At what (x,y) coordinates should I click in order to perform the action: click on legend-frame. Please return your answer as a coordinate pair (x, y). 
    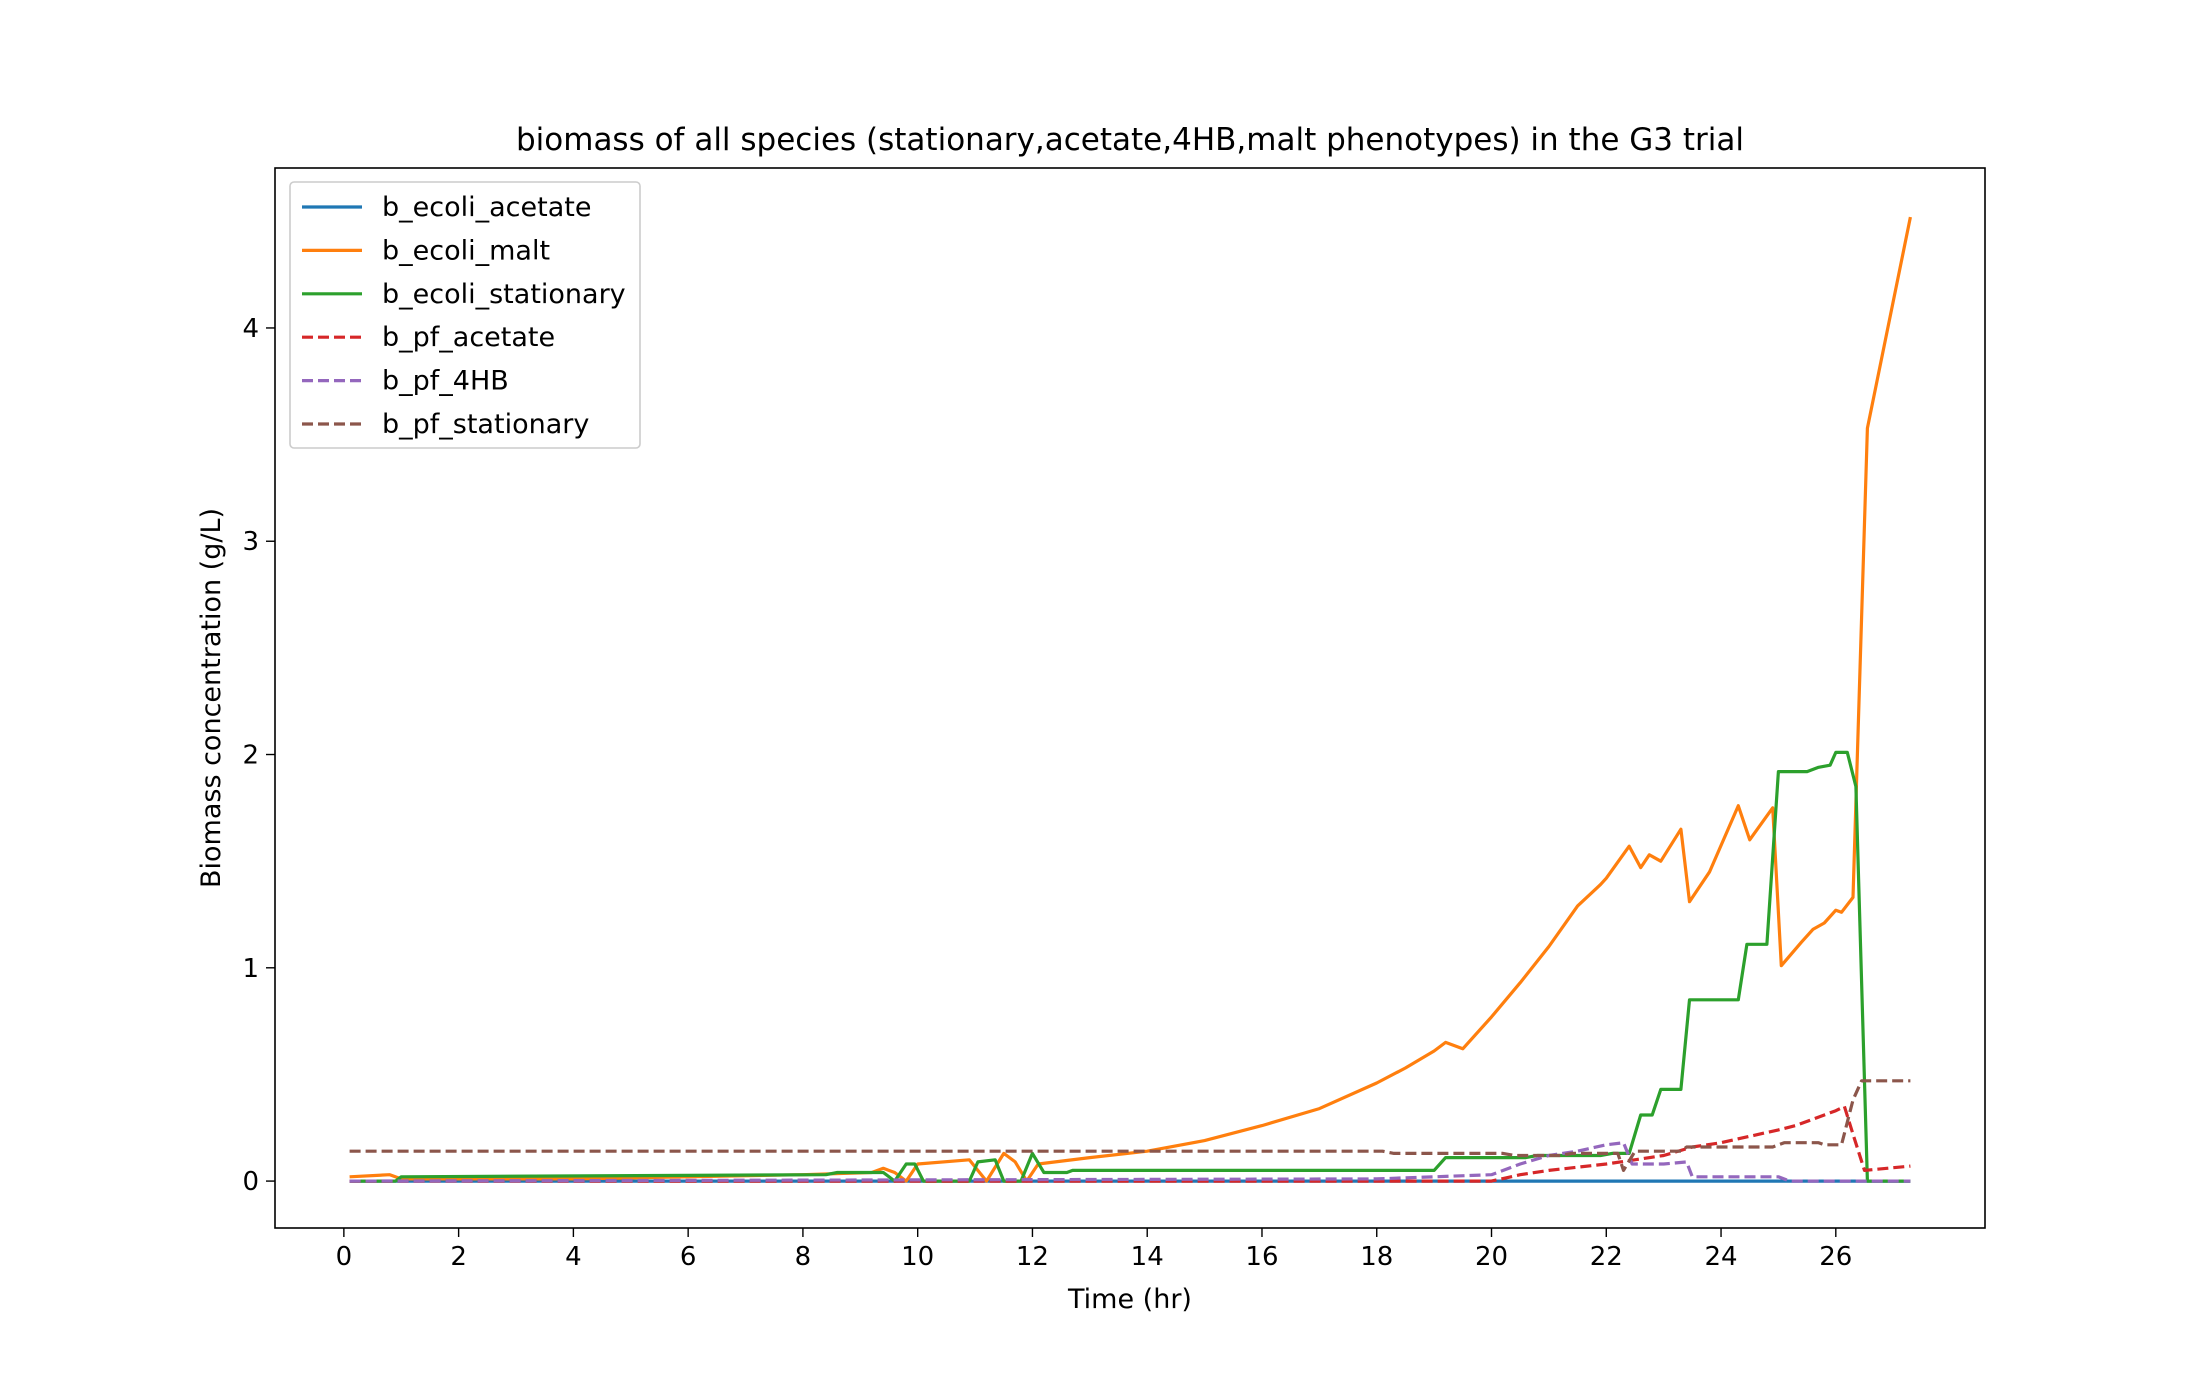
    Looking at the image, I should click on (465, 315).